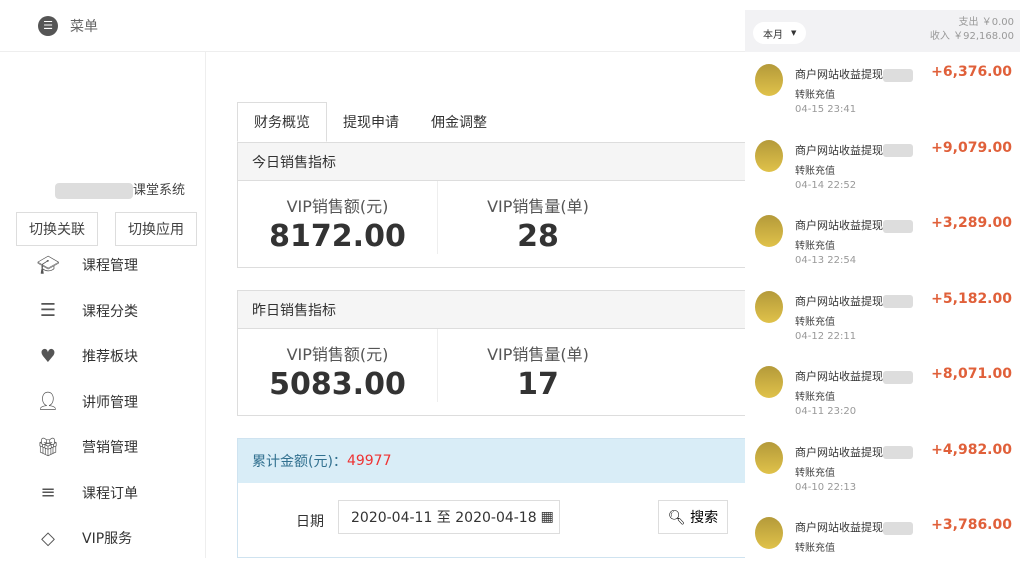 Image resolution: width=1024 pixels, height=588 pixels. Describe the element at coordinates (826, 487) in the screenshot. I see `transaction-time: 04-10 22:13` at that location.